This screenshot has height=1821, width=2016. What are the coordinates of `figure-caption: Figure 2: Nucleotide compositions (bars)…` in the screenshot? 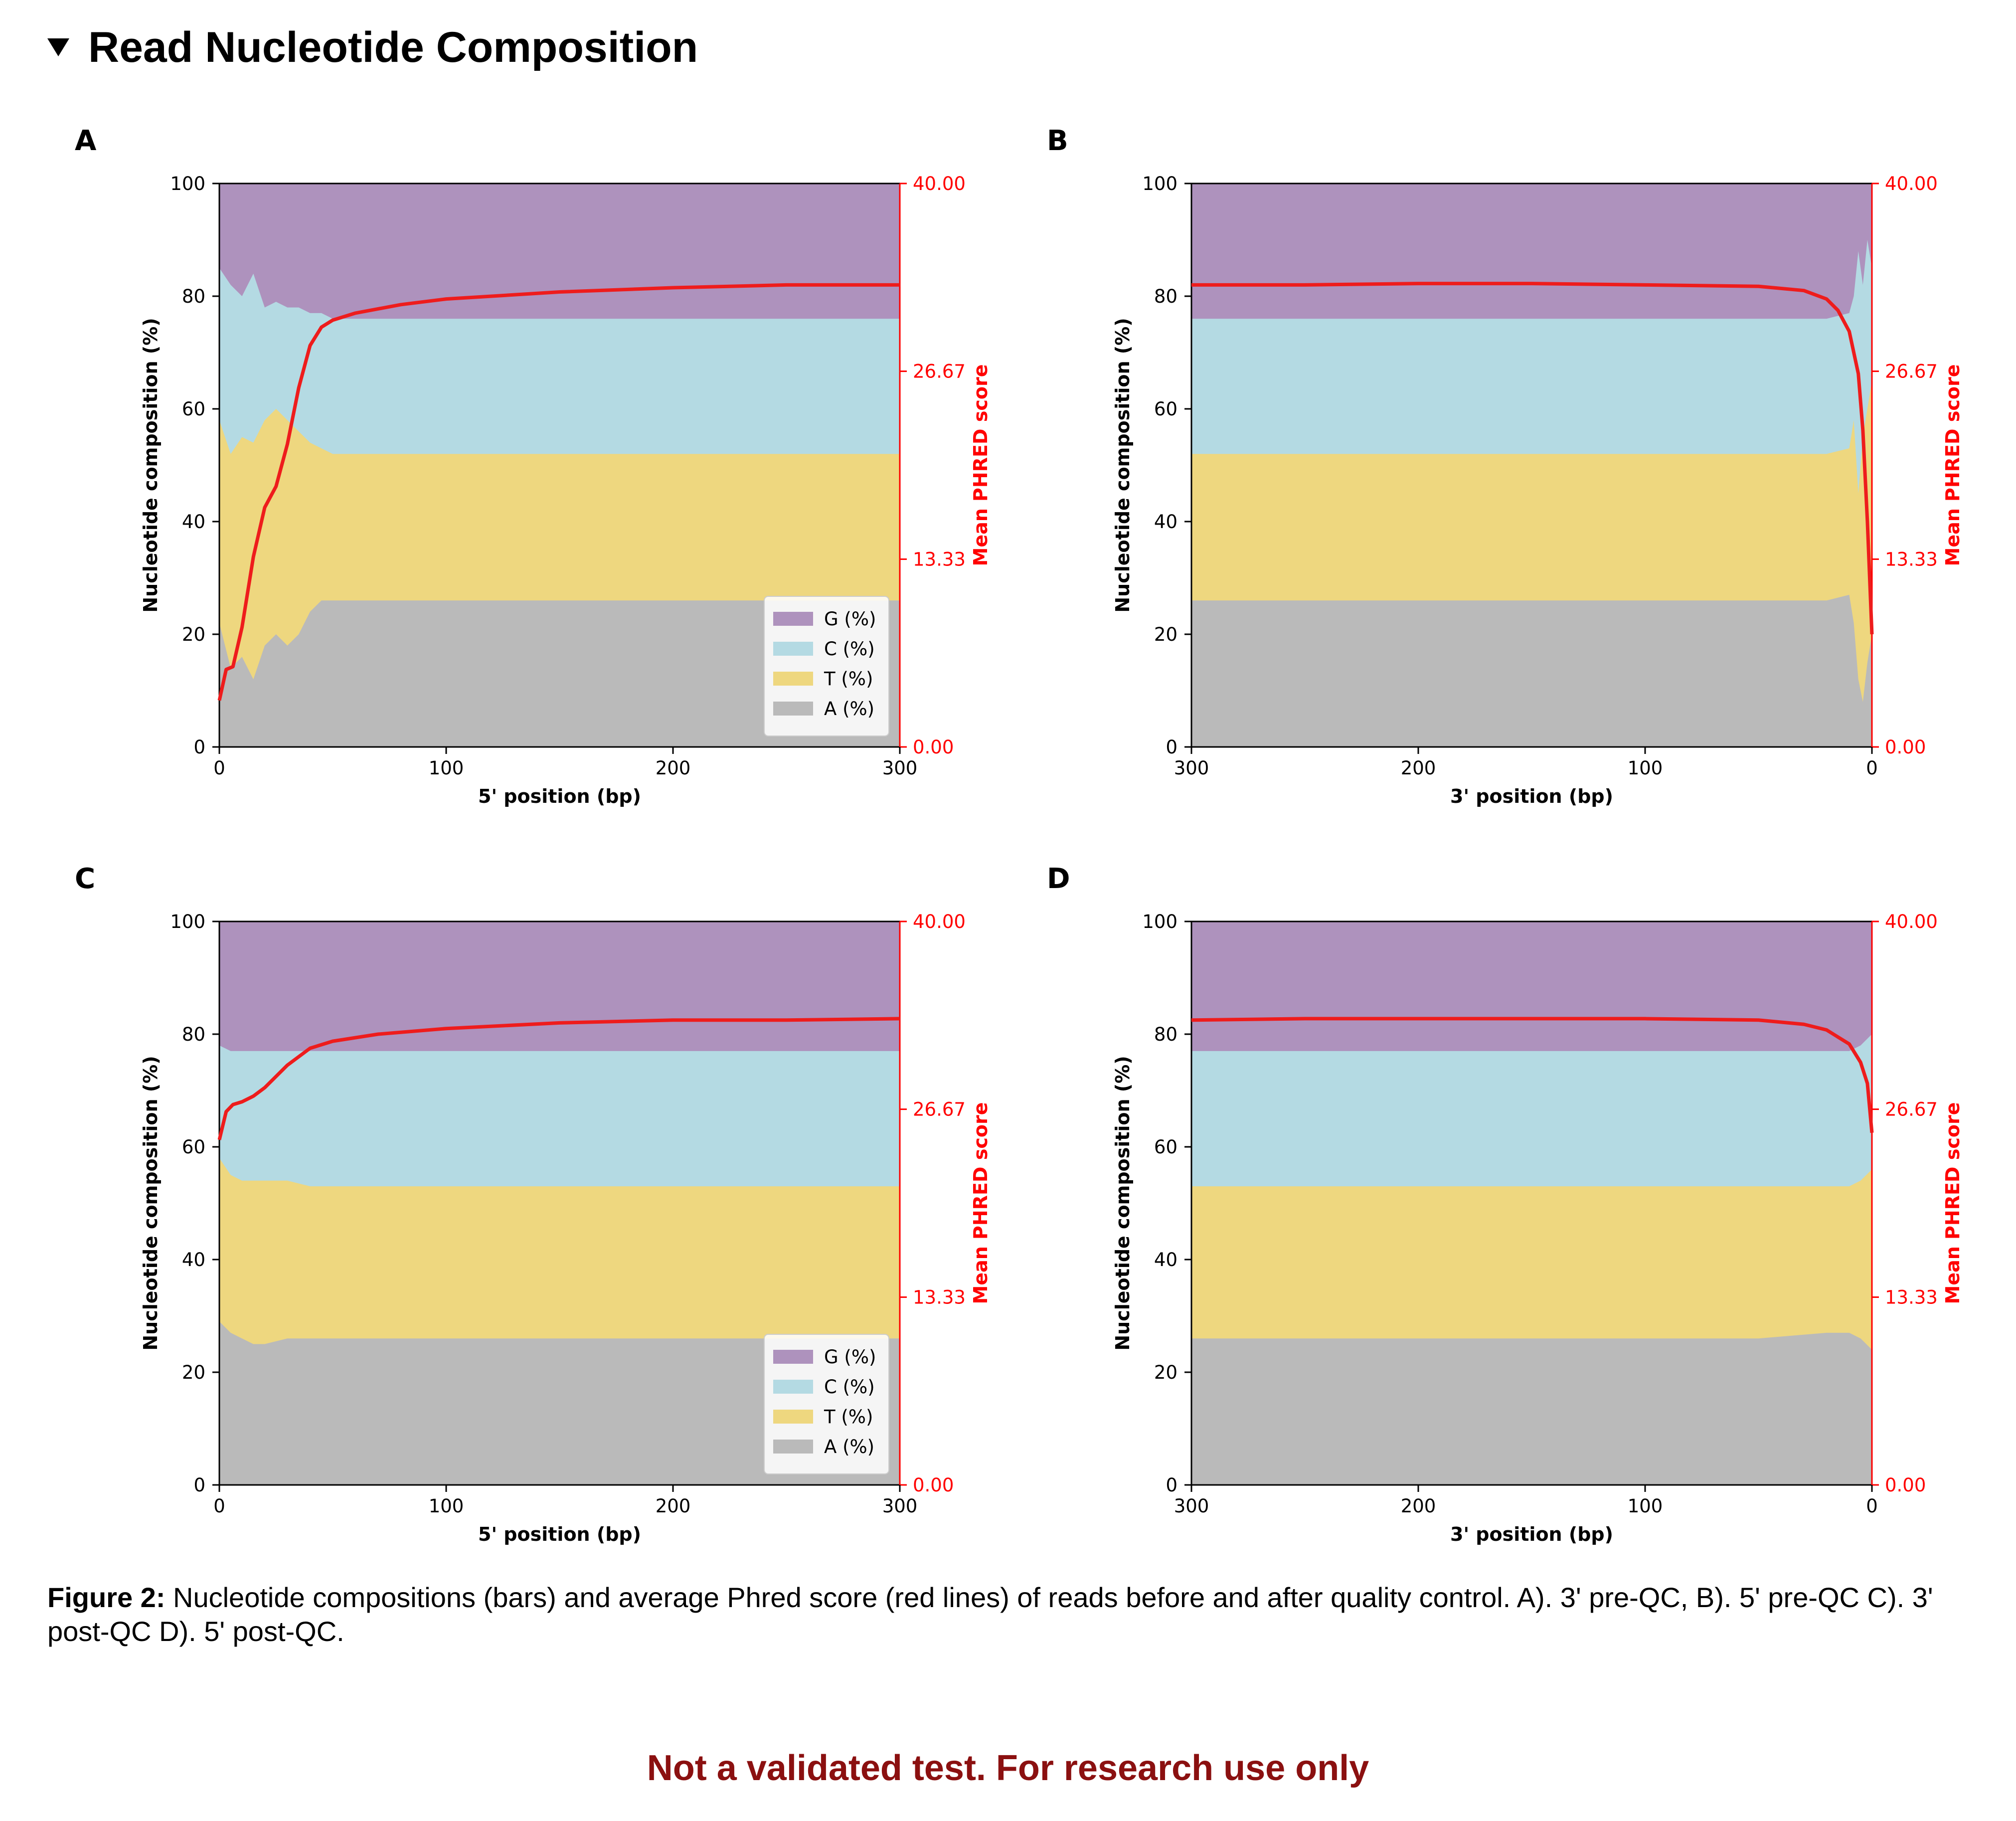 It's located at (1009, 1615).